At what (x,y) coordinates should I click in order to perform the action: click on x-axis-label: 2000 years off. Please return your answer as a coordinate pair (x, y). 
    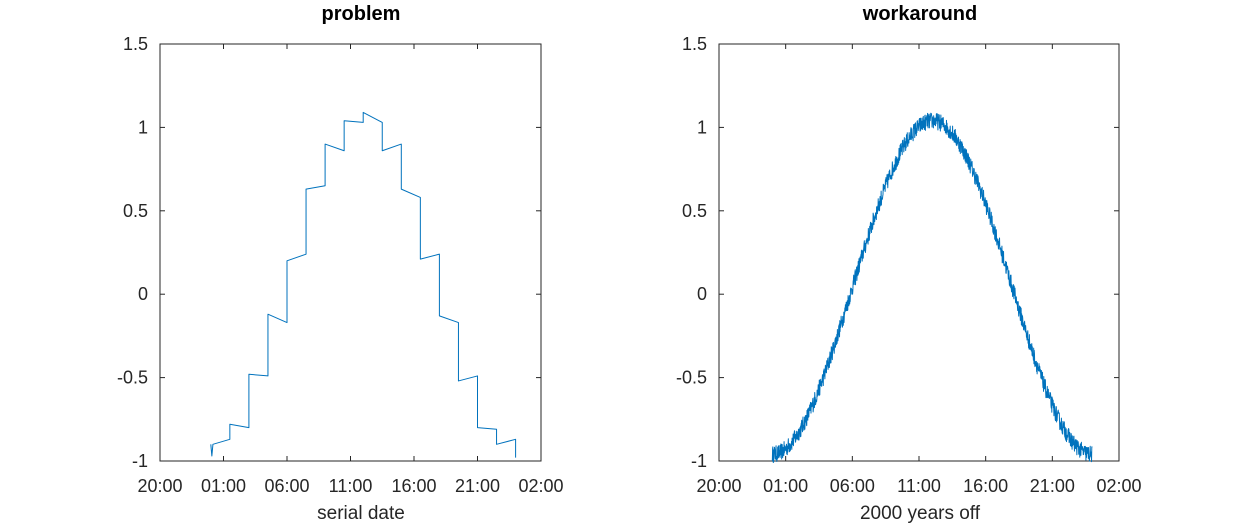
    Looking at the image, I should click on (920, 513).